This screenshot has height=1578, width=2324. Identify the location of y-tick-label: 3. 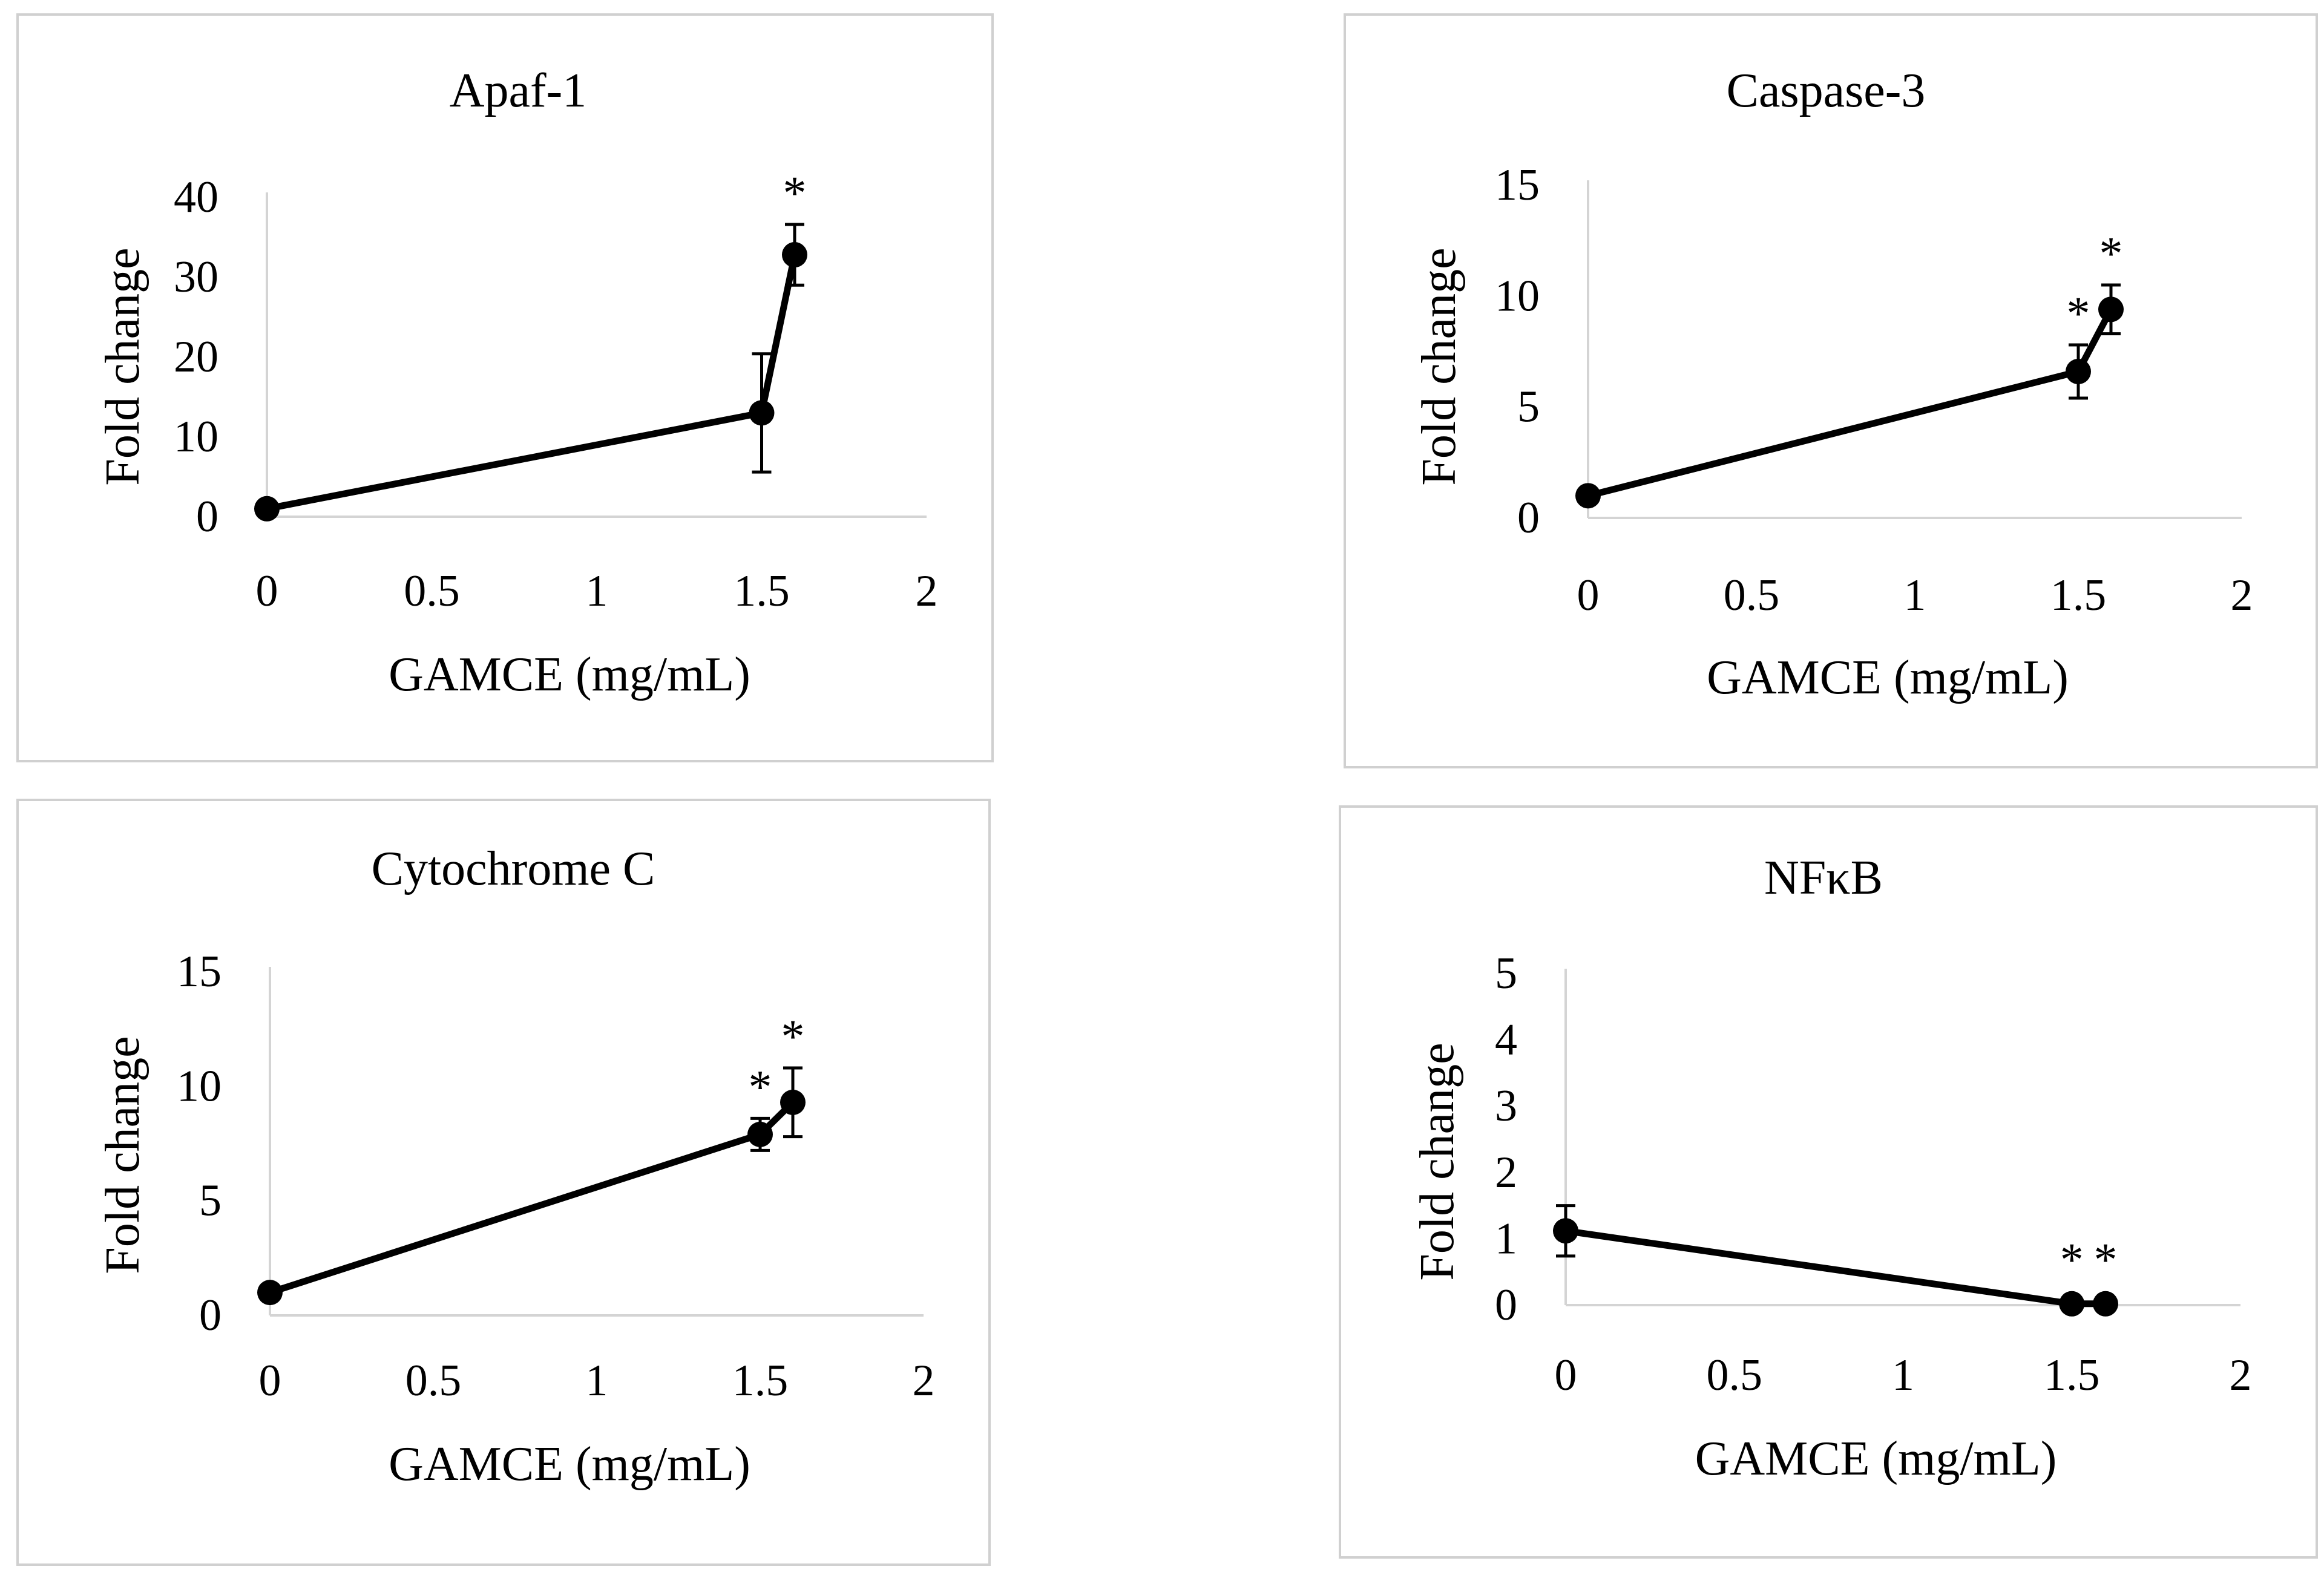
(1506, 1106).